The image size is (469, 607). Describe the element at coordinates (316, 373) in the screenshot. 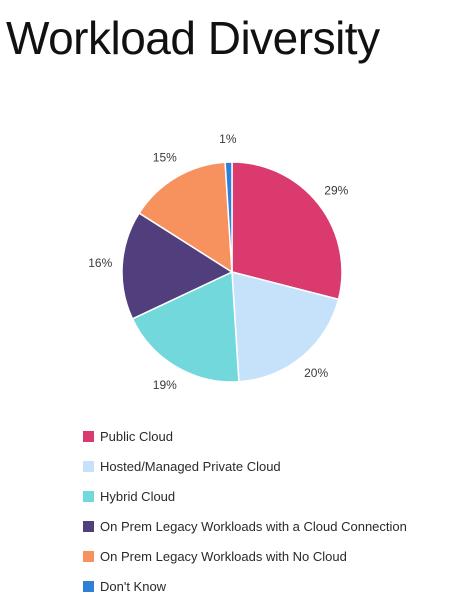

I see `pie-value-label: 20%` at that location.